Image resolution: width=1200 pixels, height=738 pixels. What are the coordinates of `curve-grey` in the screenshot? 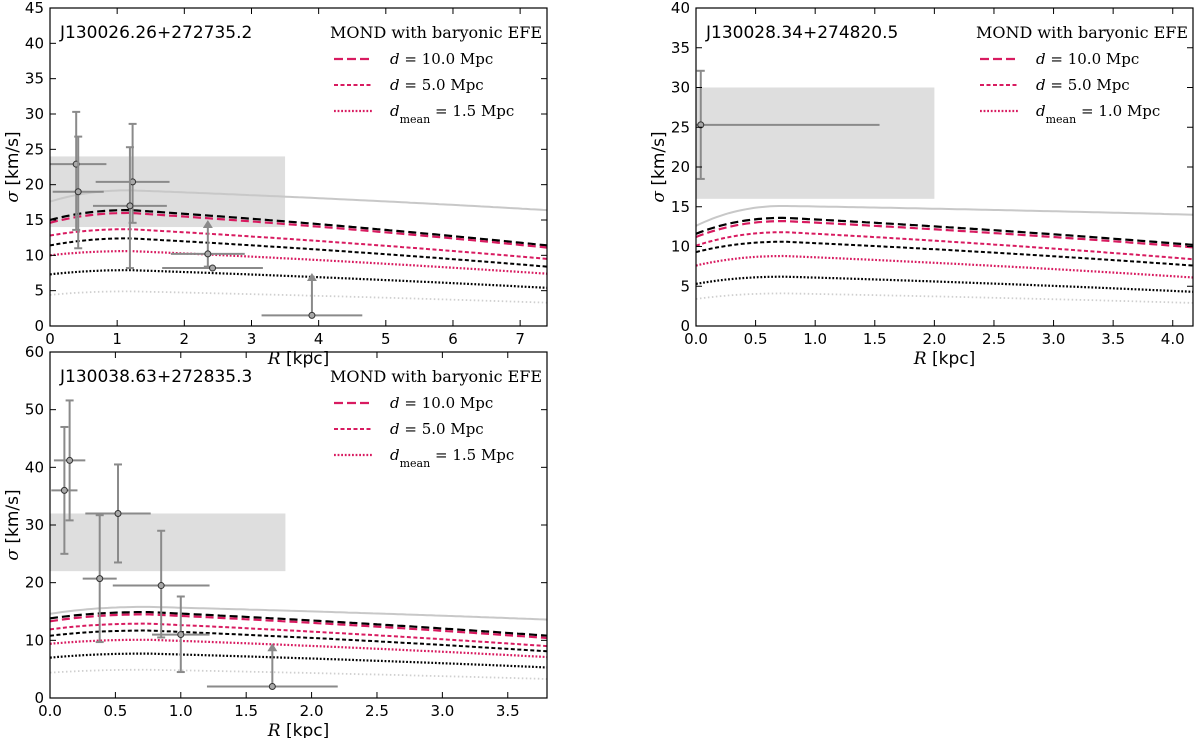 It's located at (944, 216).